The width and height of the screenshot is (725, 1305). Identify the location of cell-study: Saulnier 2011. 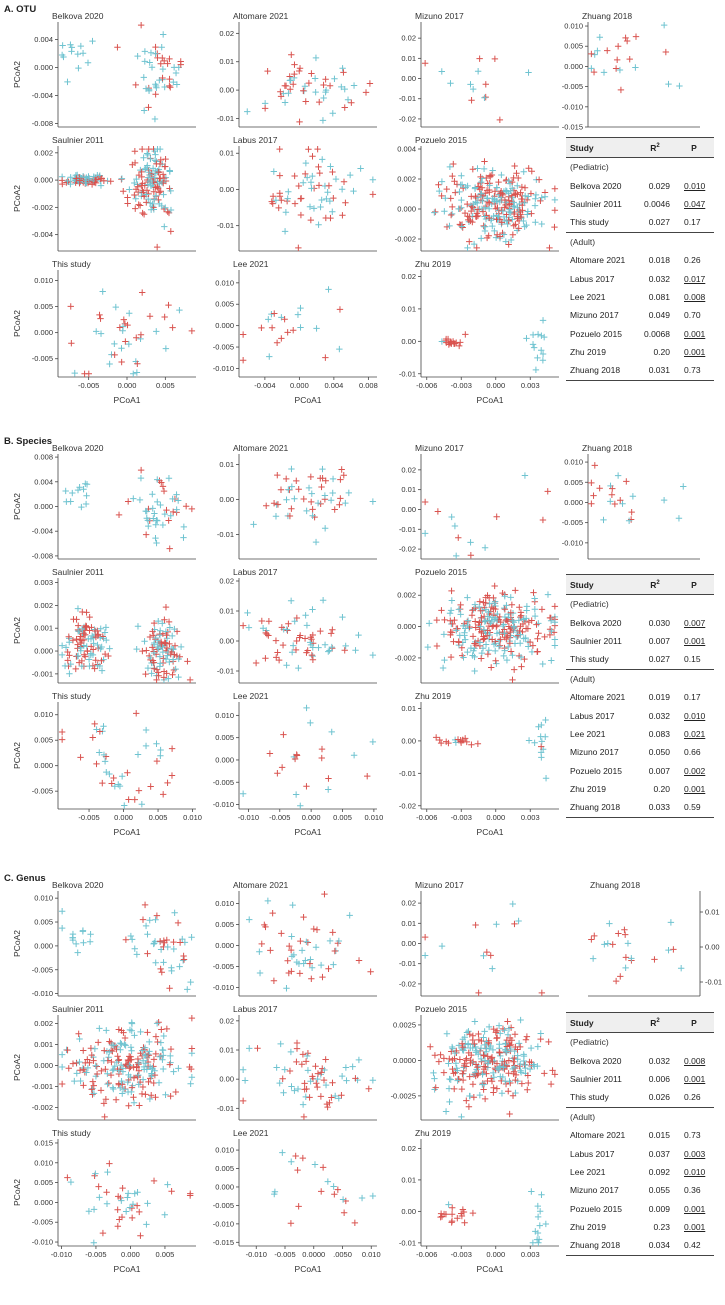
(596, 640).